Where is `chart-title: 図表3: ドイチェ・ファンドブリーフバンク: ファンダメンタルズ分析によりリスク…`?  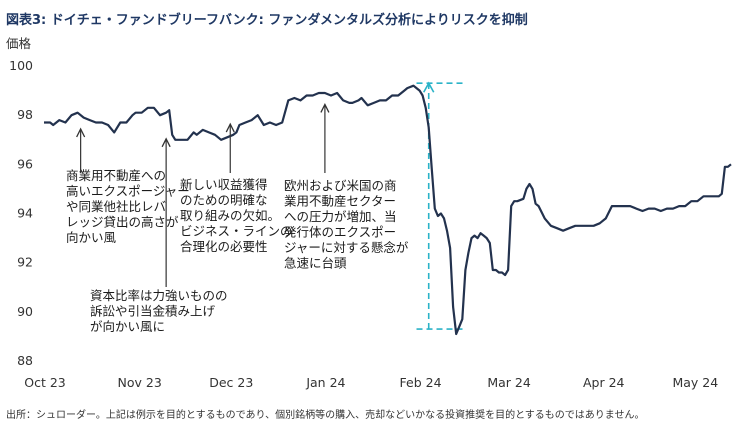 chart-title: 図表3: ドイチェ・ファンドブリーフバンク: ファンダメンタルズ分析によりリスク… is located at coordinates (267, 20).